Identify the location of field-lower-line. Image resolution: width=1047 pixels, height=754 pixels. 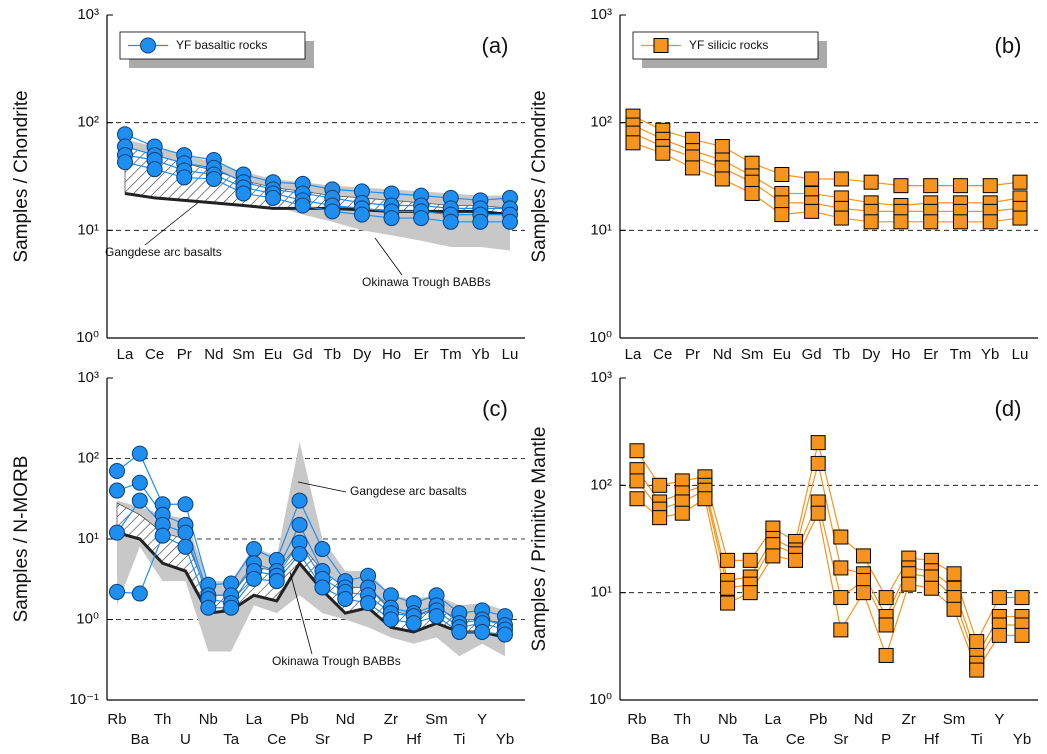
(311, 585).